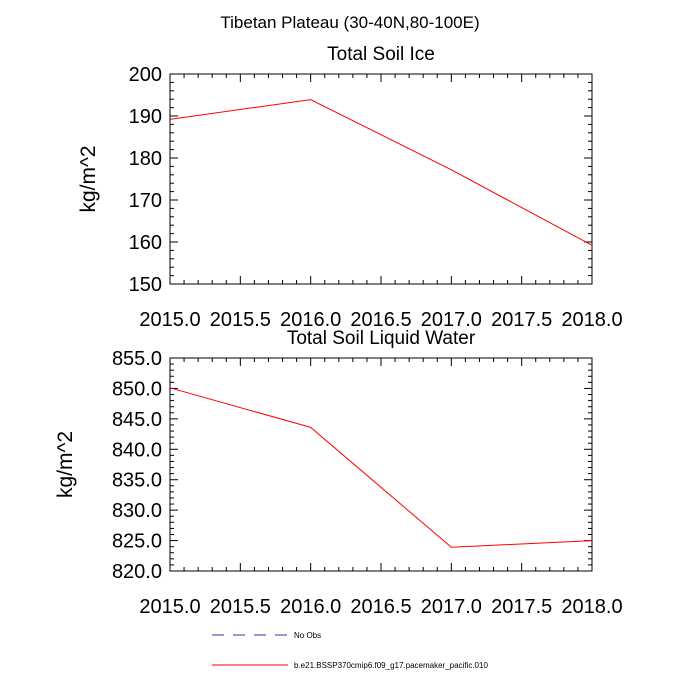 The image size is (700, 700). Describe the element at coordinates (137, 359) in the screenshot. I see `y-tick-label: 855.0` at that location.